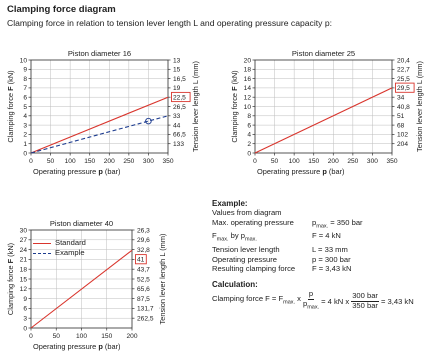  I want to click on example-row: Fmax. by pmax. F = 4 kN, so click(313, 238).